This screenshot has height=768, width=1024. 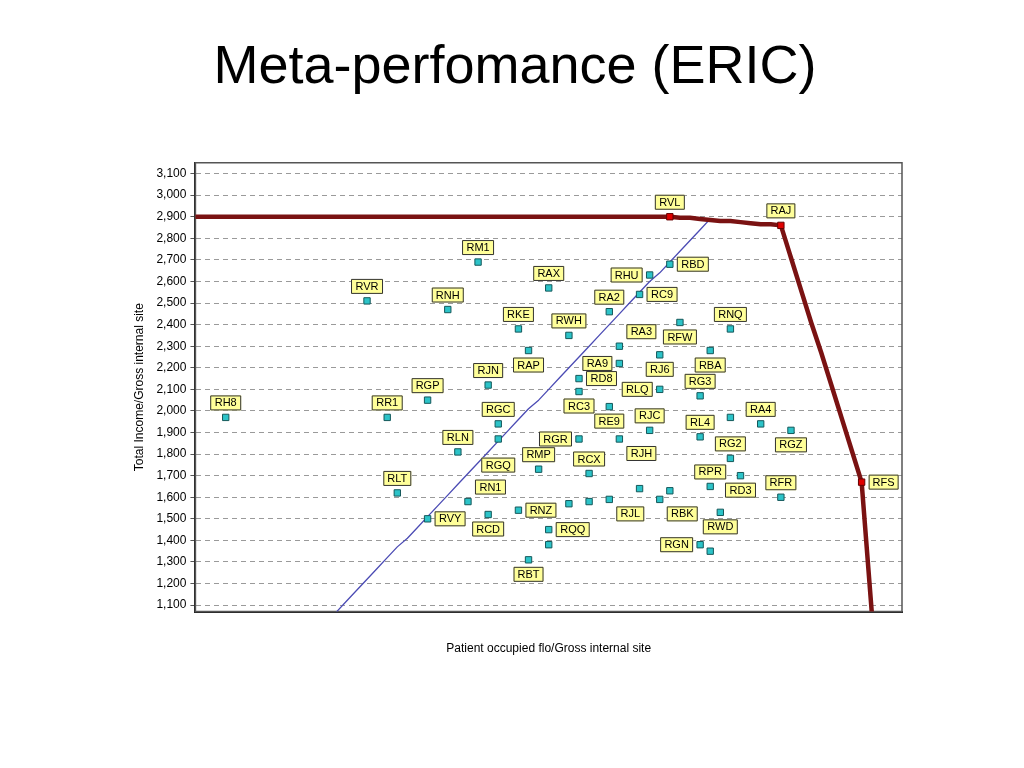 I want to click on data-label: RBD, so click(x=693, y=263).